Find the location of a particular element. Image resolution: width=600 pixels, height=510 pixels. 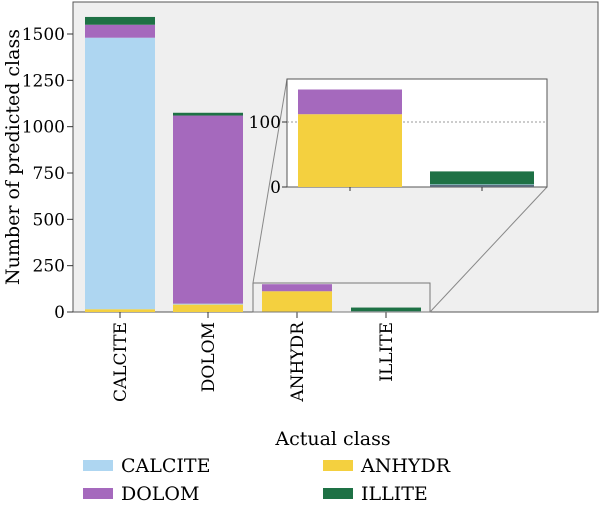

bar-dolom-calcite is located at coordinates (208, 304).